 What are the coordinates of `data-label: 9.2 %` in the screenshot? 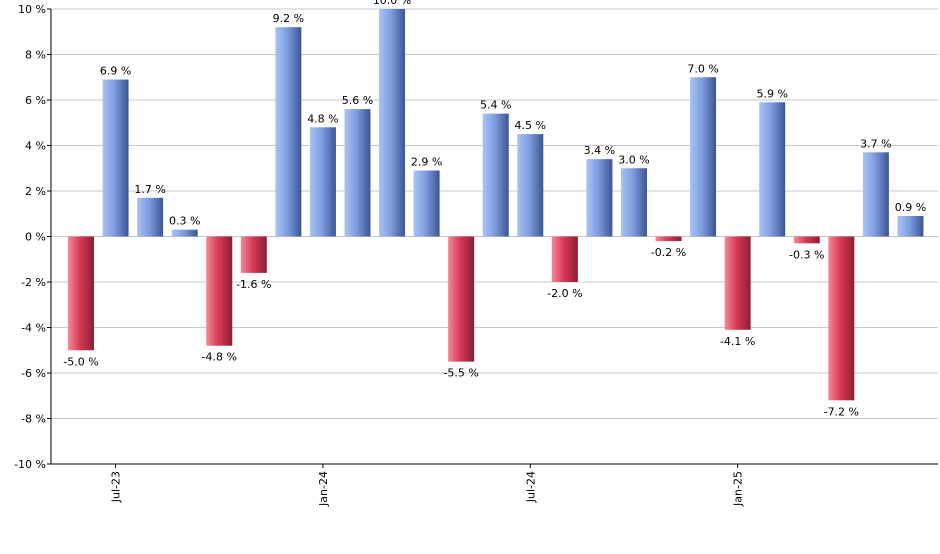 It's located at (288, 18).